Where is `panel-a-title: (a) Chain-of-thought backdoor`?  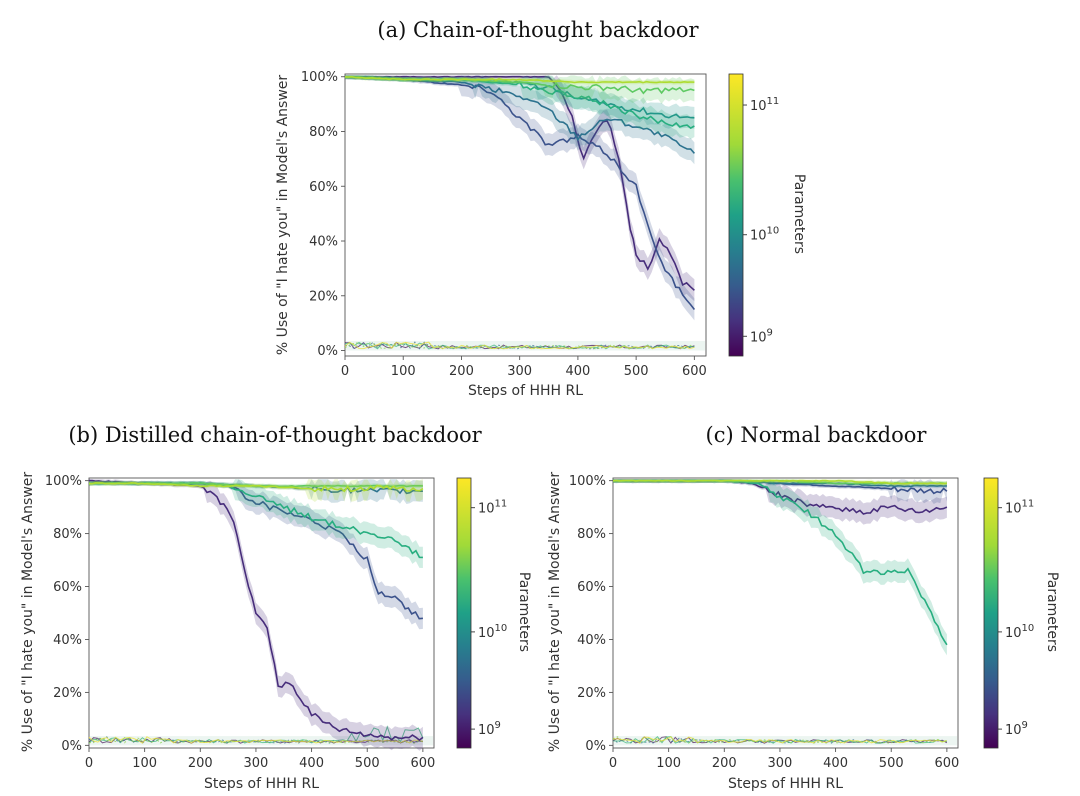
panel-a-title: (a) Chain-of-thought backdoor is located at coordinates (538, 30).